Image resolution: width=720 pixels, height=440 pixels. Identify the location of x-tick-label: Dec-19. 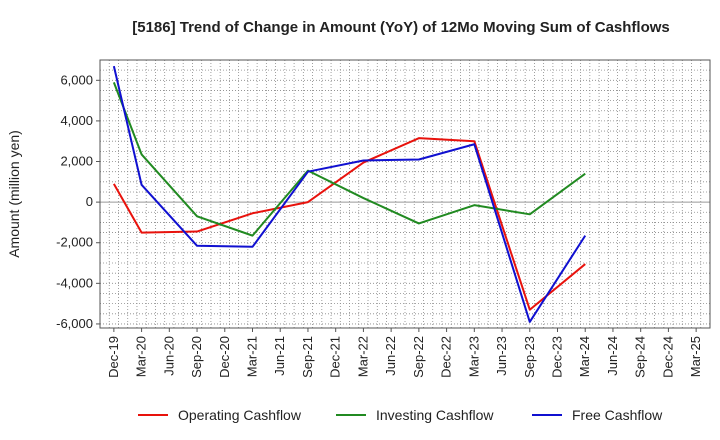
(113, 357).